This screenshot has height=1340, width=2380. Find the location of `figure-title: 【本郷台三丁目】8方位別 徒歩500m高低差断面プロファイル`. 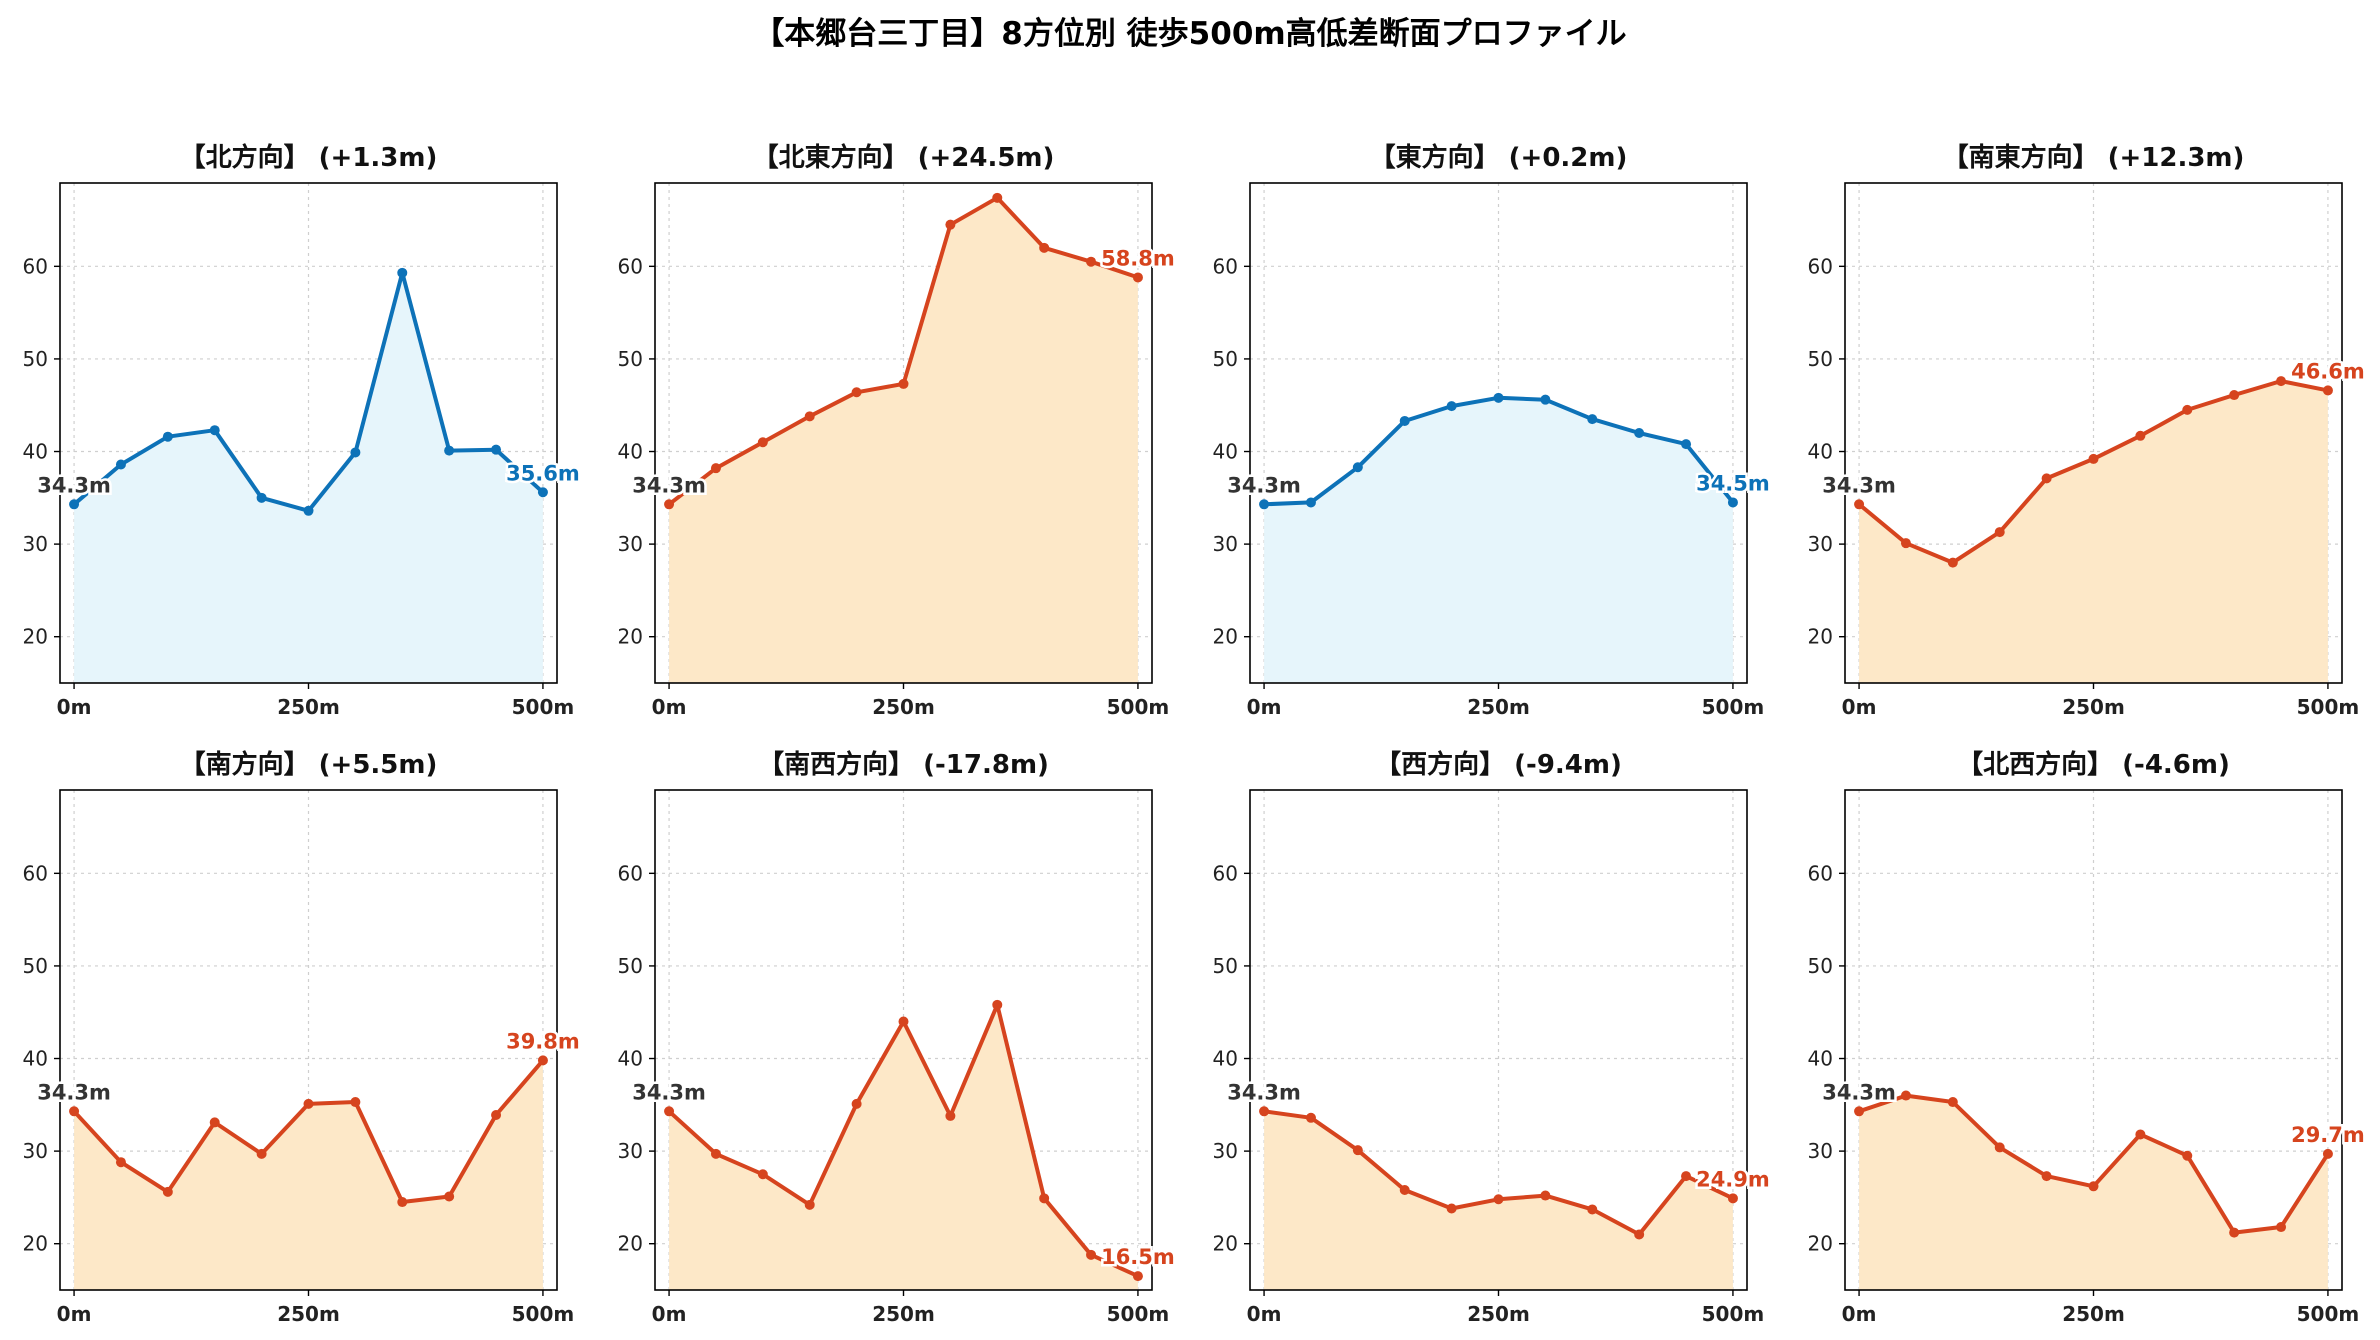

figure-title: 【本郷台三丁目】8方位別 徒歩500m高低差断面プロファイル is located at coordinates (1189, 34).